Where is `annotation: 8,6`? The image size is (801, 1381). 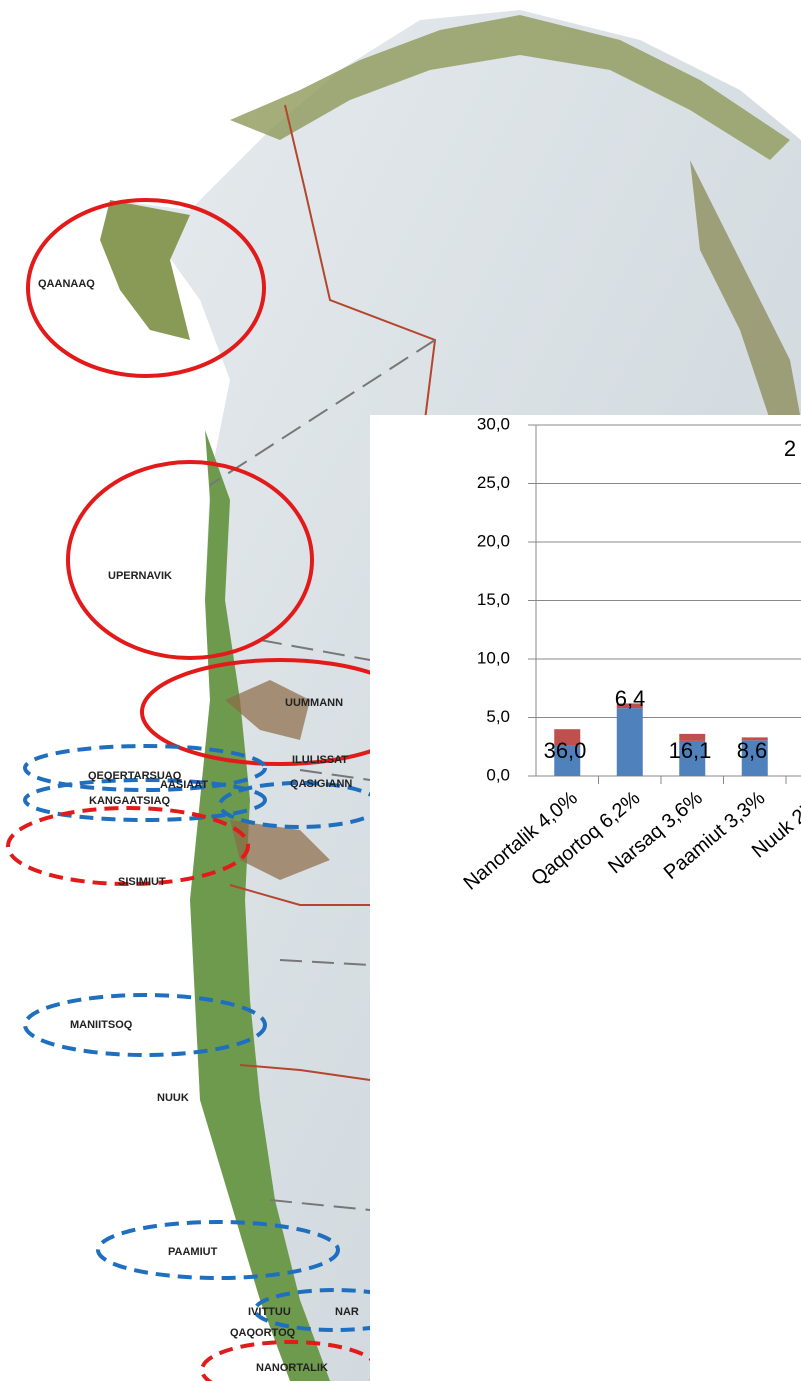 annotation: 8,6 is located at coordinates (752, 750).